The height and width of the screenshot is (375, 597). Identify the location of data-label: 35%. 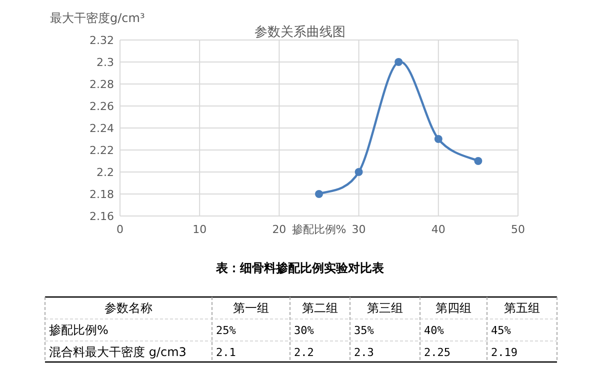
(364, 330).